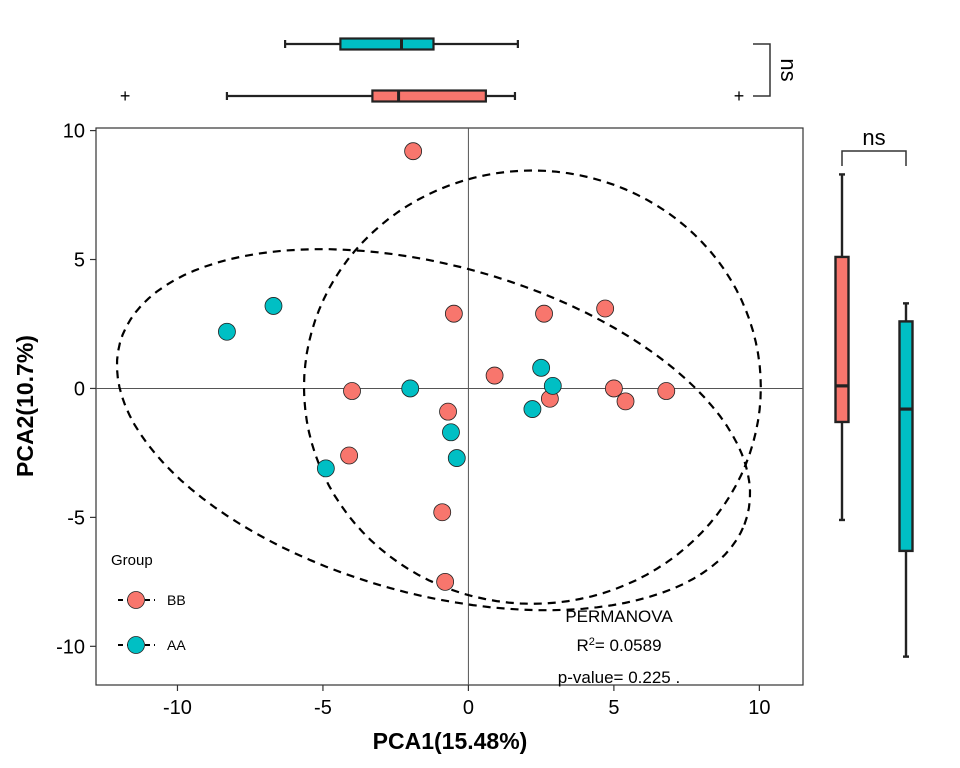 Image resolution: width=960 pixels, height=768 pixels. I want to click on x-tick-label: -5, so click(323, 708).